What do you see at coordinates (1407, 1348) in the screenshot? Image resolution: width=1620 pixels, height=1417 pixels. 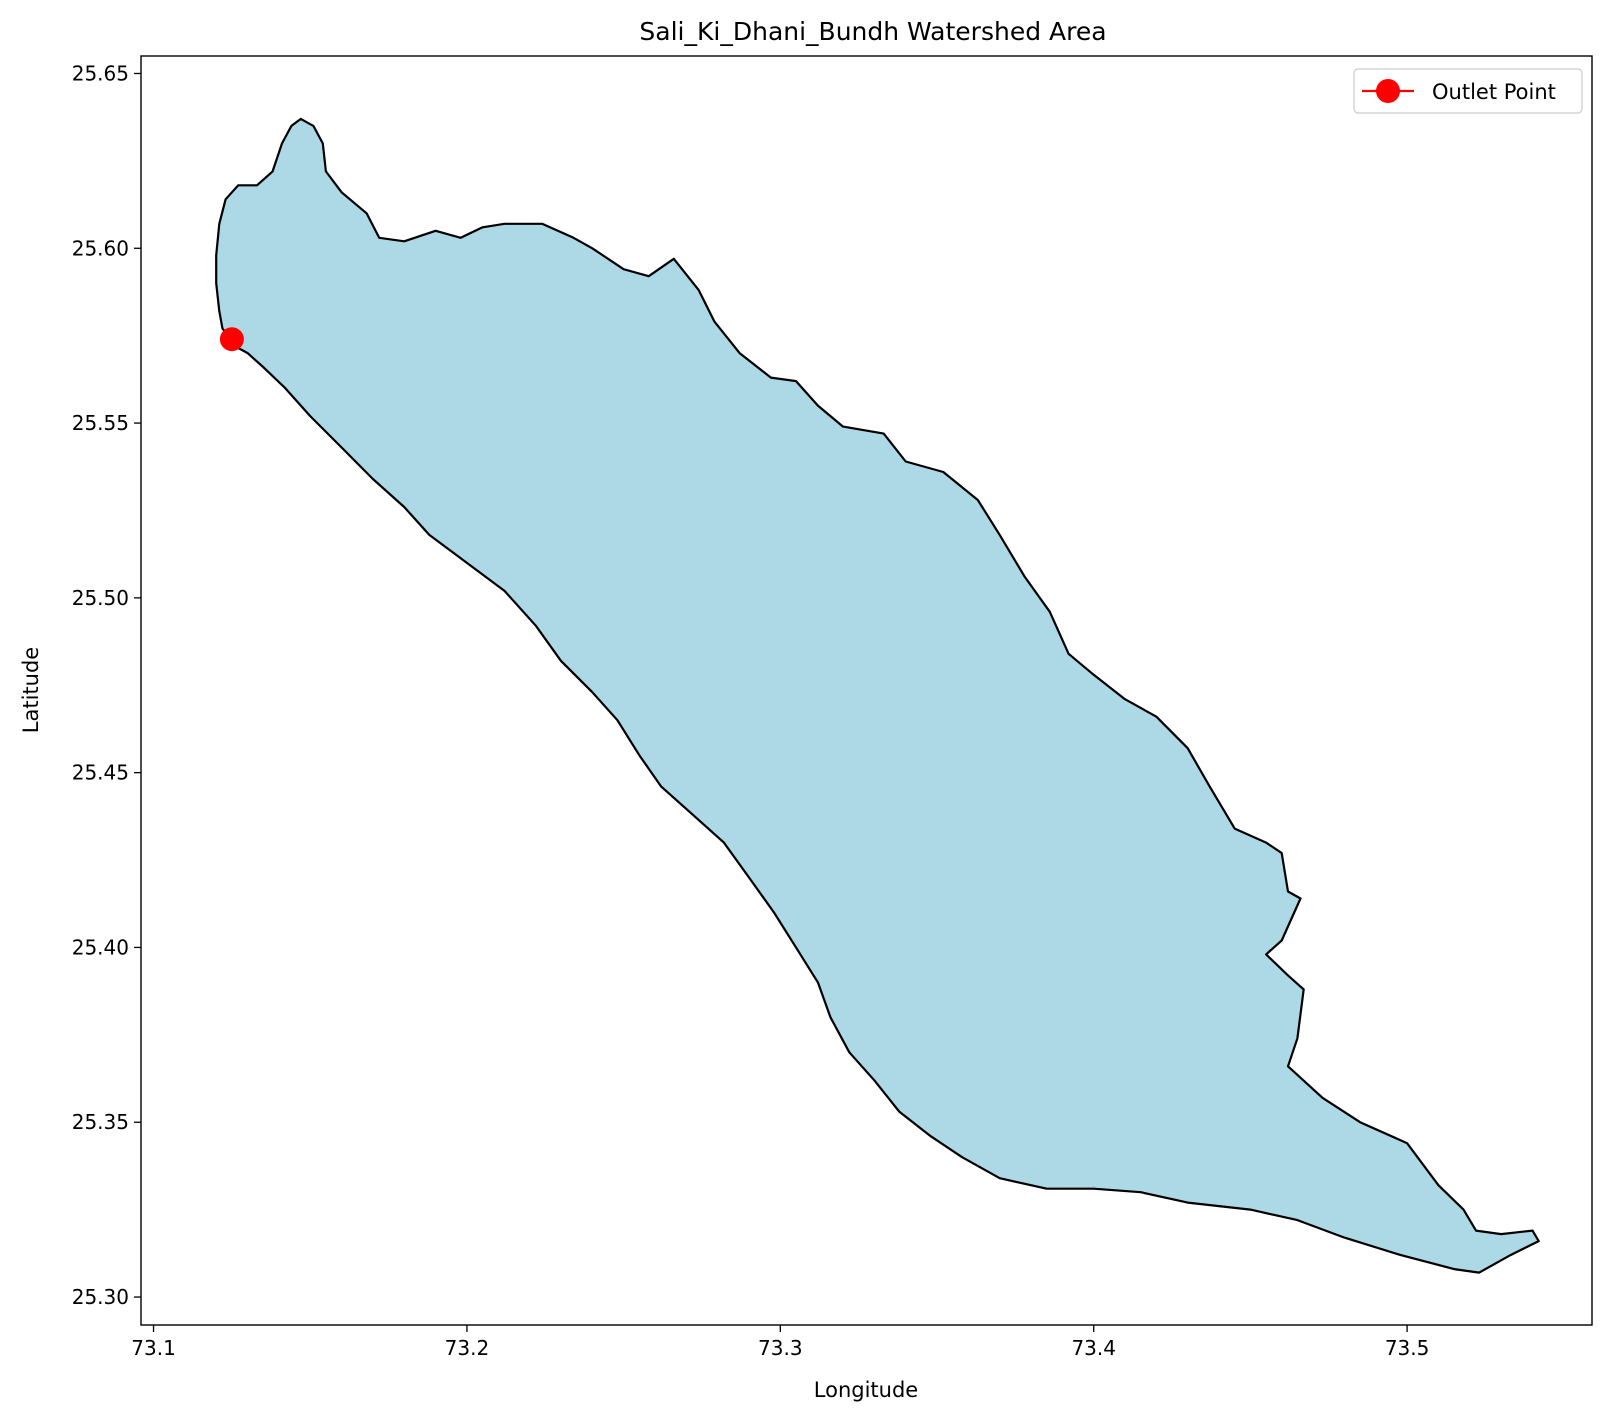 I see `x-tick-label: 73.5` at bounding box center [1407, 1348].